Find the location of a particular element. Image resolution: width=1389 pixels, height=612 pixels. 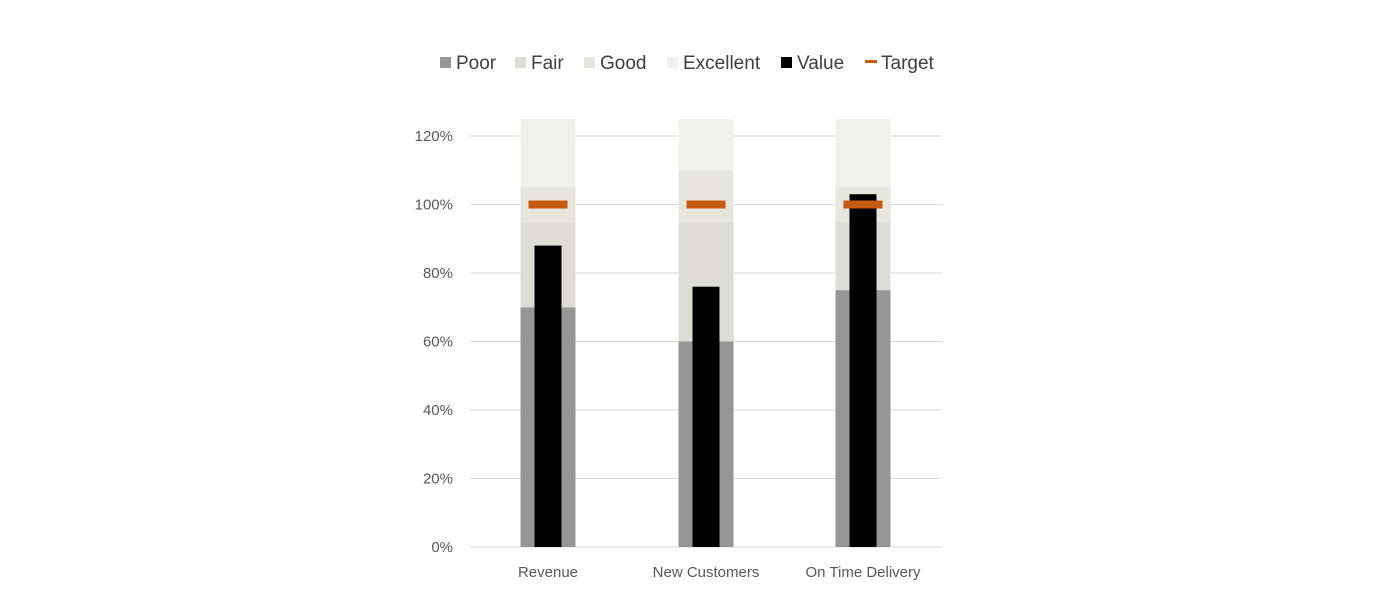

legend-marker-good is located at coordinates (589, 62).